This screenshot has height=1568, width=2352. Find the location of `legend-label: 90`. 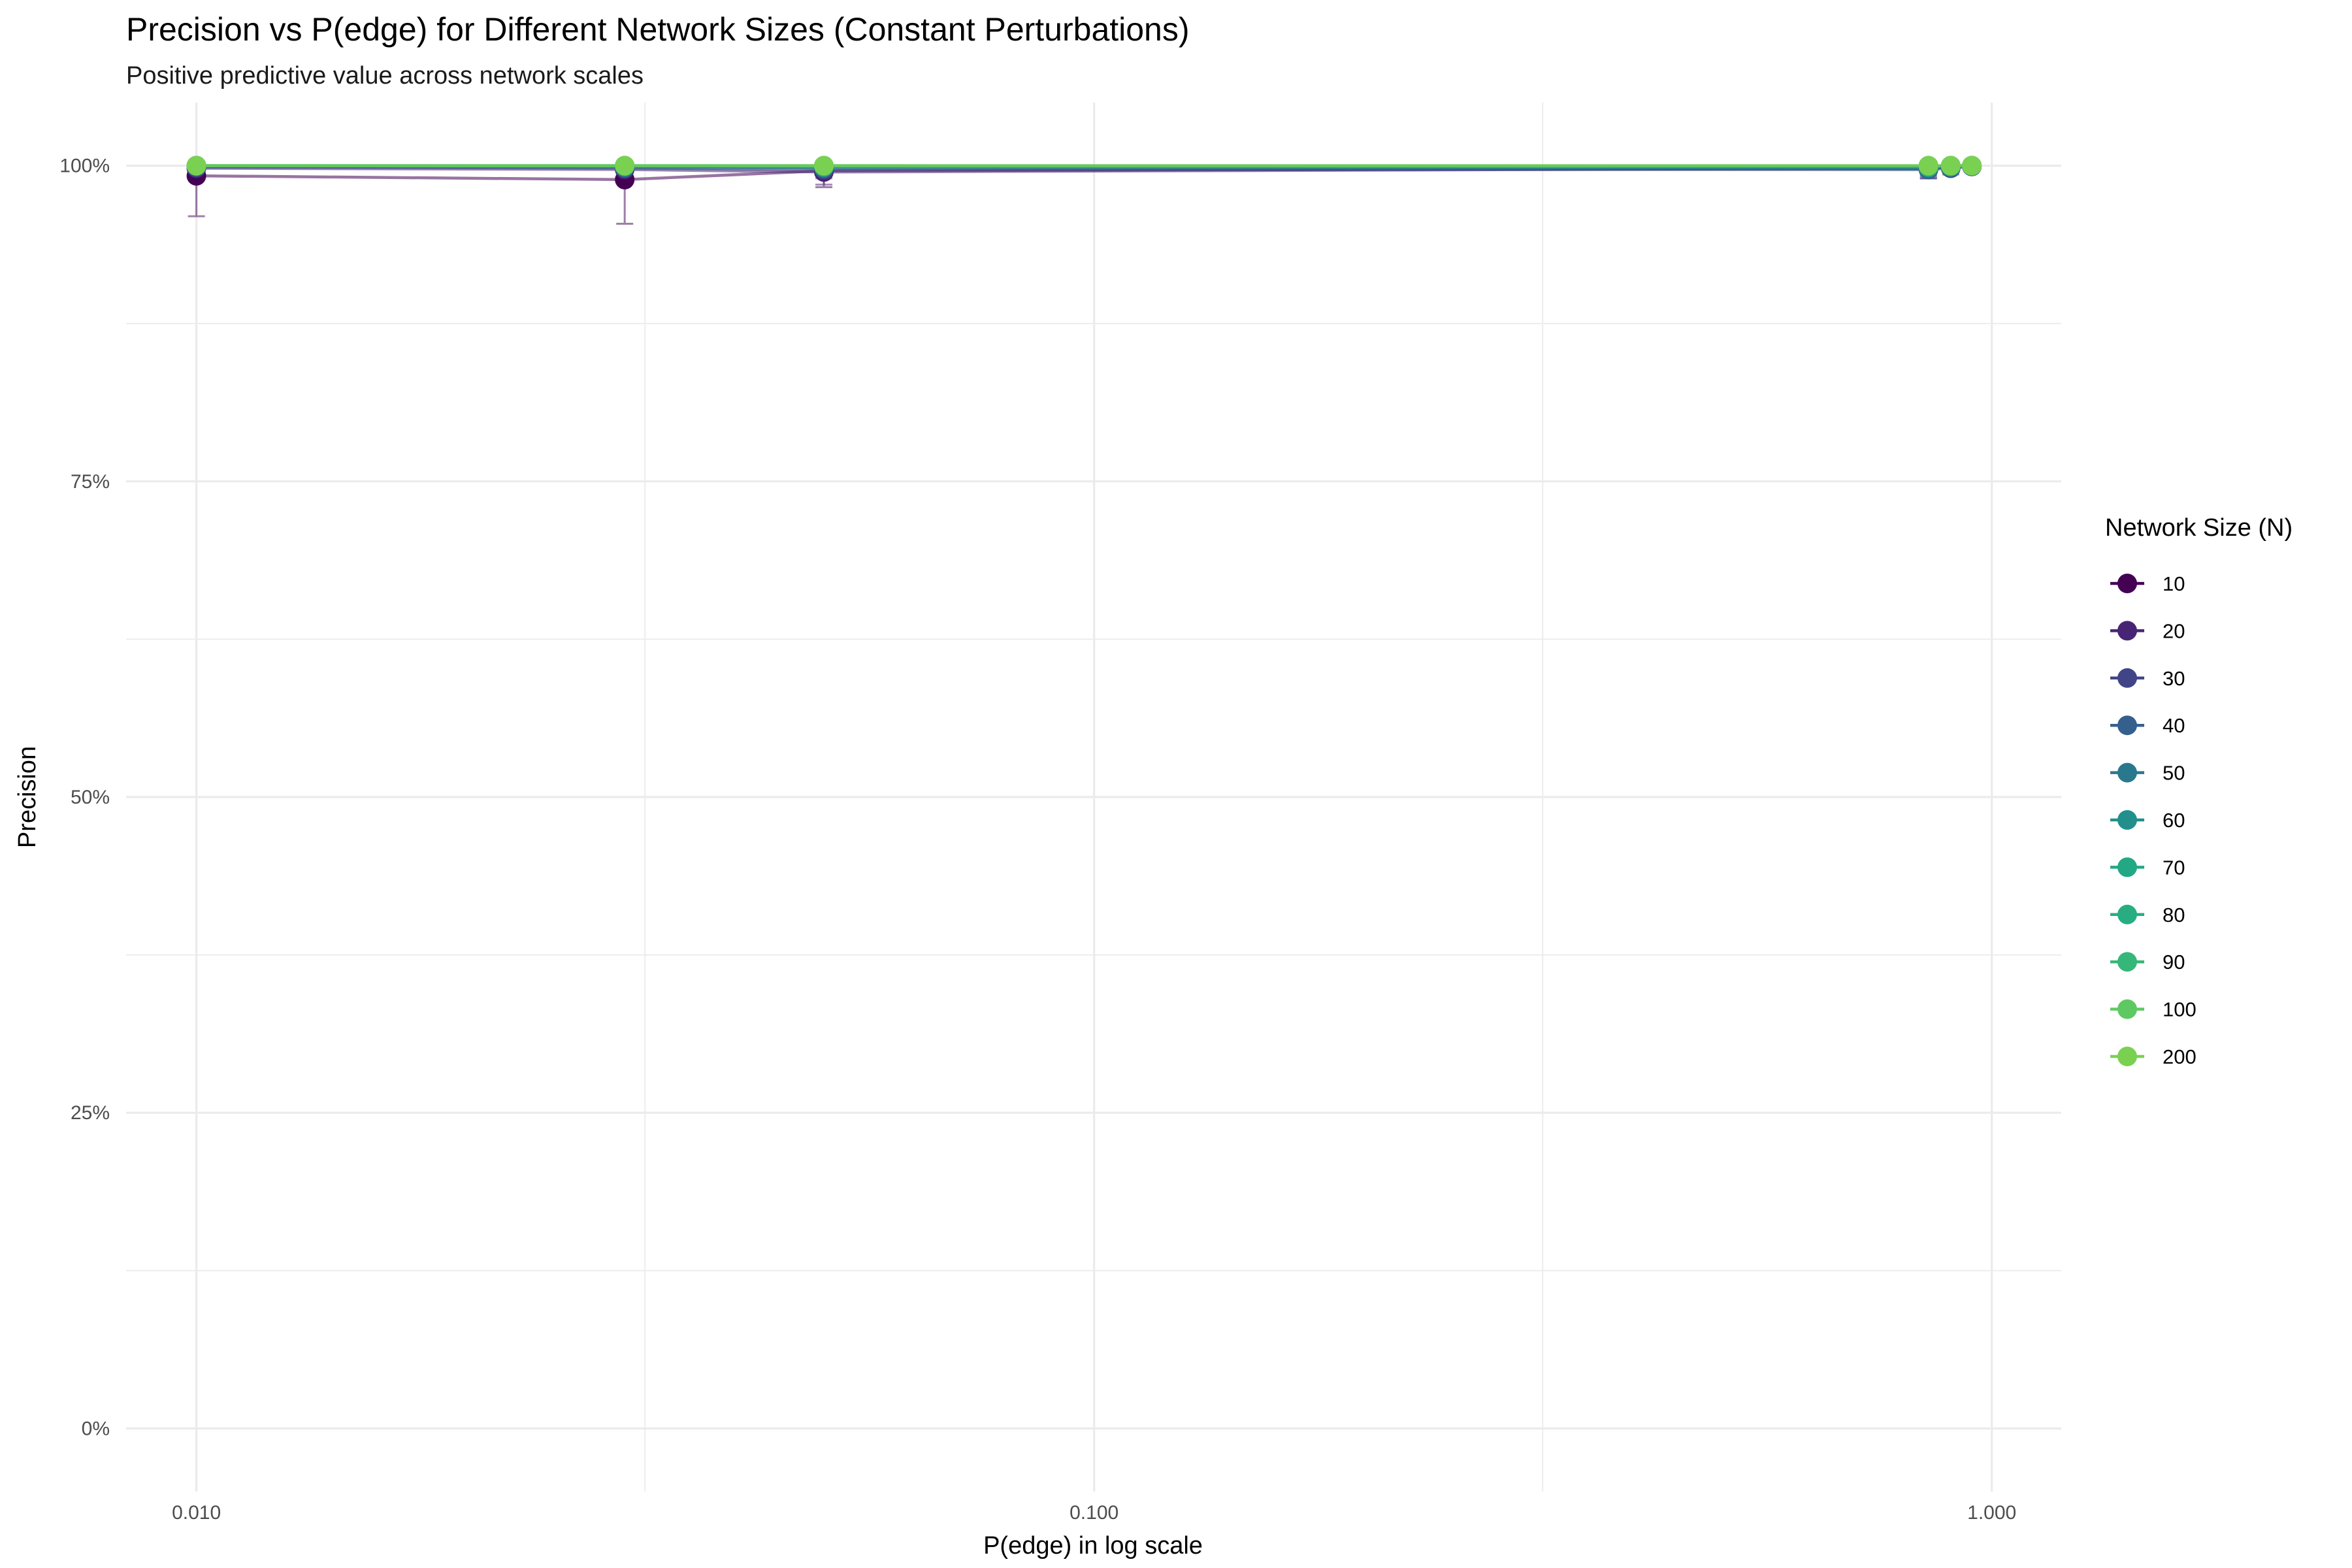

legend-label: 90 is located at coordinates (2174, 962).